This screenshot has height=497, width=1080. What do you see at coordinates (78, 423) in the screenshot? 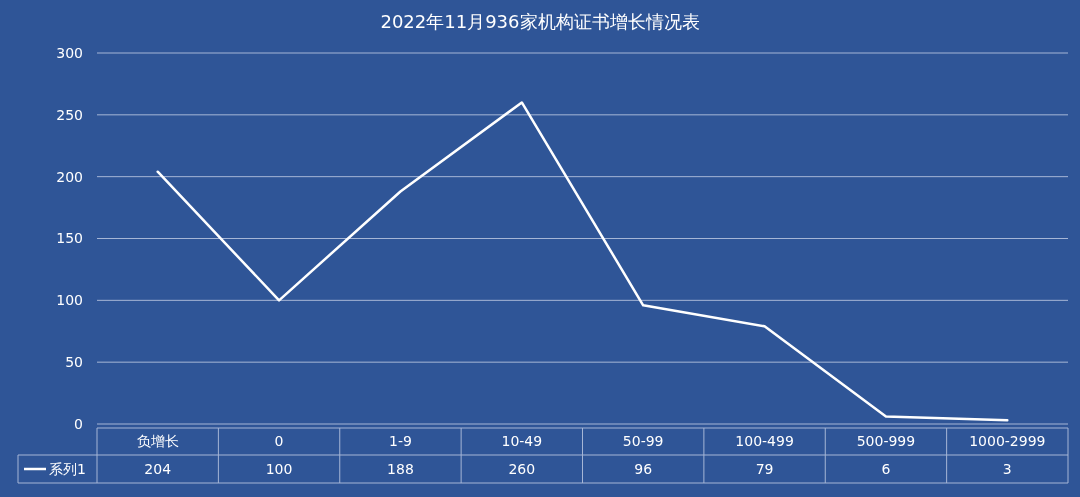
I see `y-tick-label: 0` at bounding box center [78, 423].